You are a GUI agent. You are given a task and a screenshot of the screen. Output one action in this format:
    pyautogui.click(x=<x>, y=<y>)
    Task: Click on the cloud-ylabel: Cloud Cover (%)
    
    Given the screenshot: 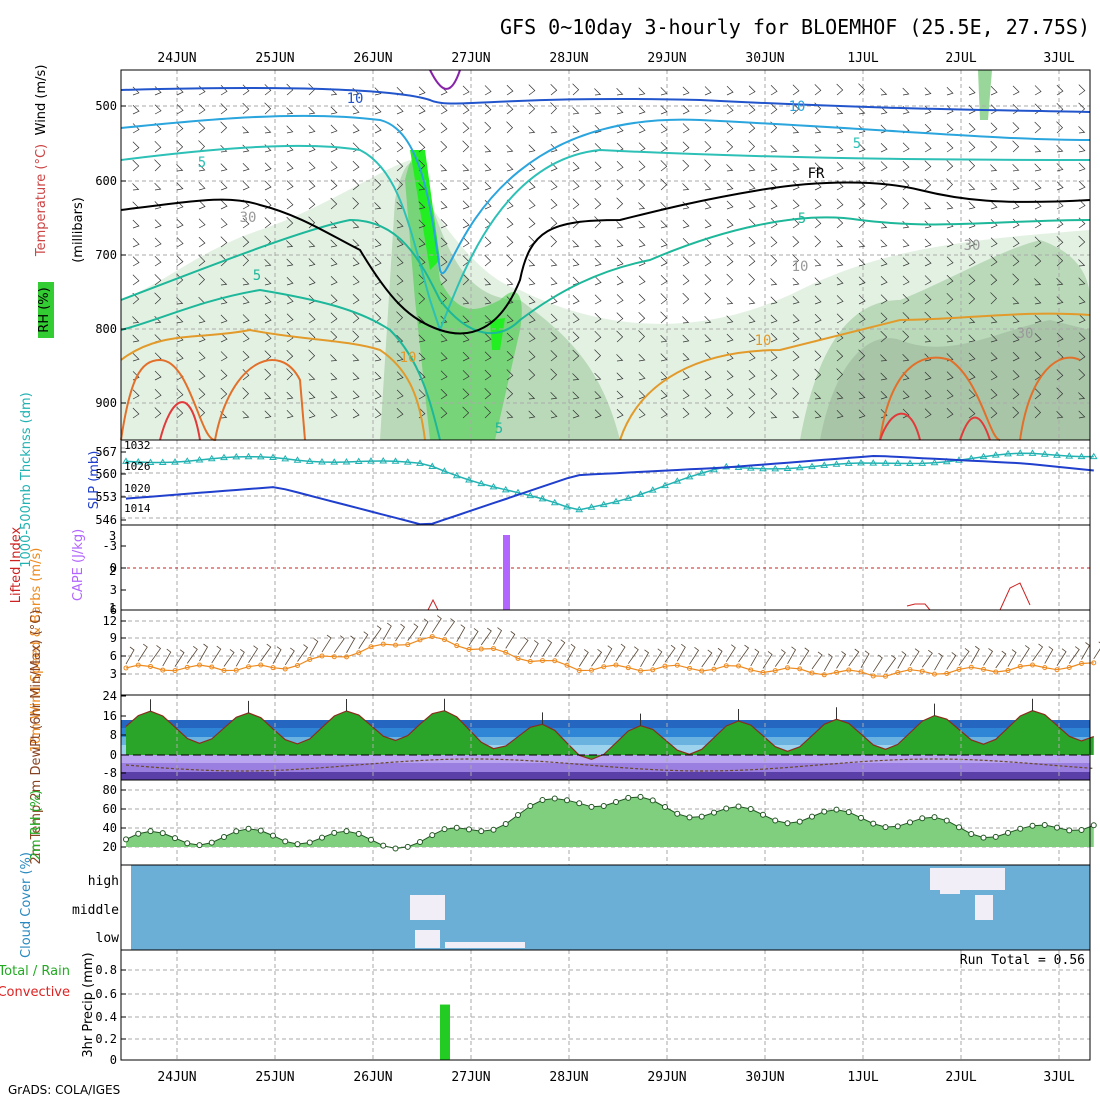 What is the action you would take?
    pyautogui.click(x=26, y=905)
    